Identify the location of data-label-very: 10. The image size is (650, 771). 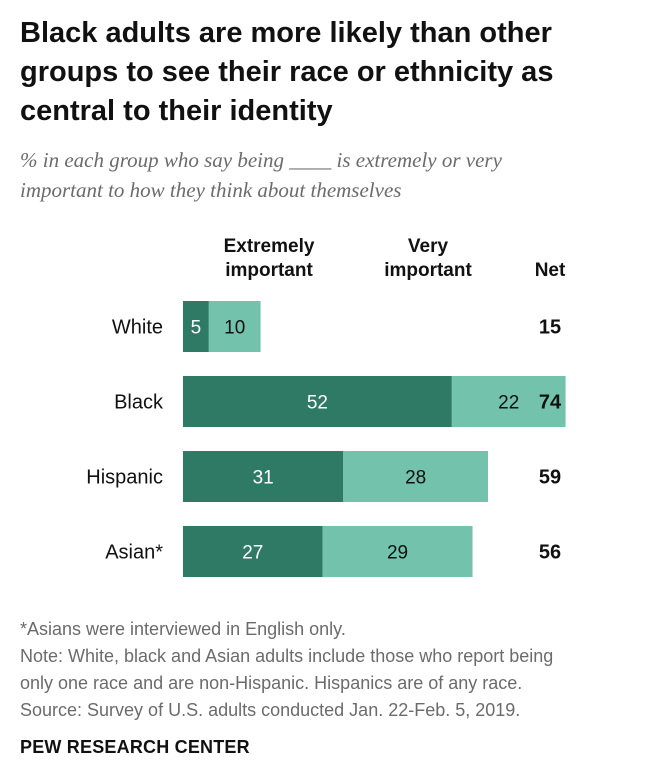
(234, 328).